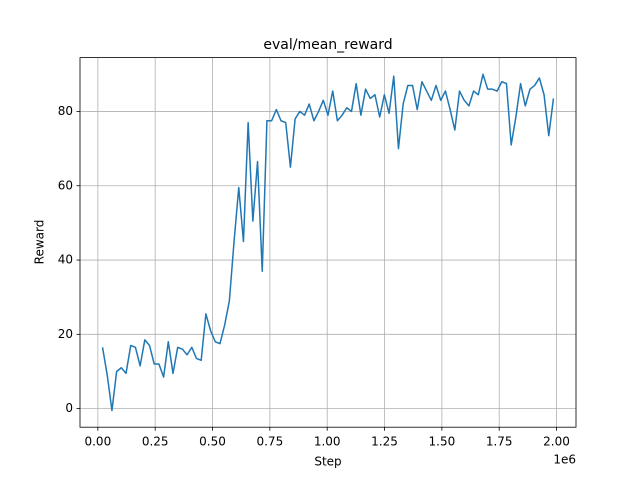 This screenshot has width=640, height=480. Describe the element at coordinates (556, 442) in the screenshot. I see `x-tick-label: 2.00` at that location.